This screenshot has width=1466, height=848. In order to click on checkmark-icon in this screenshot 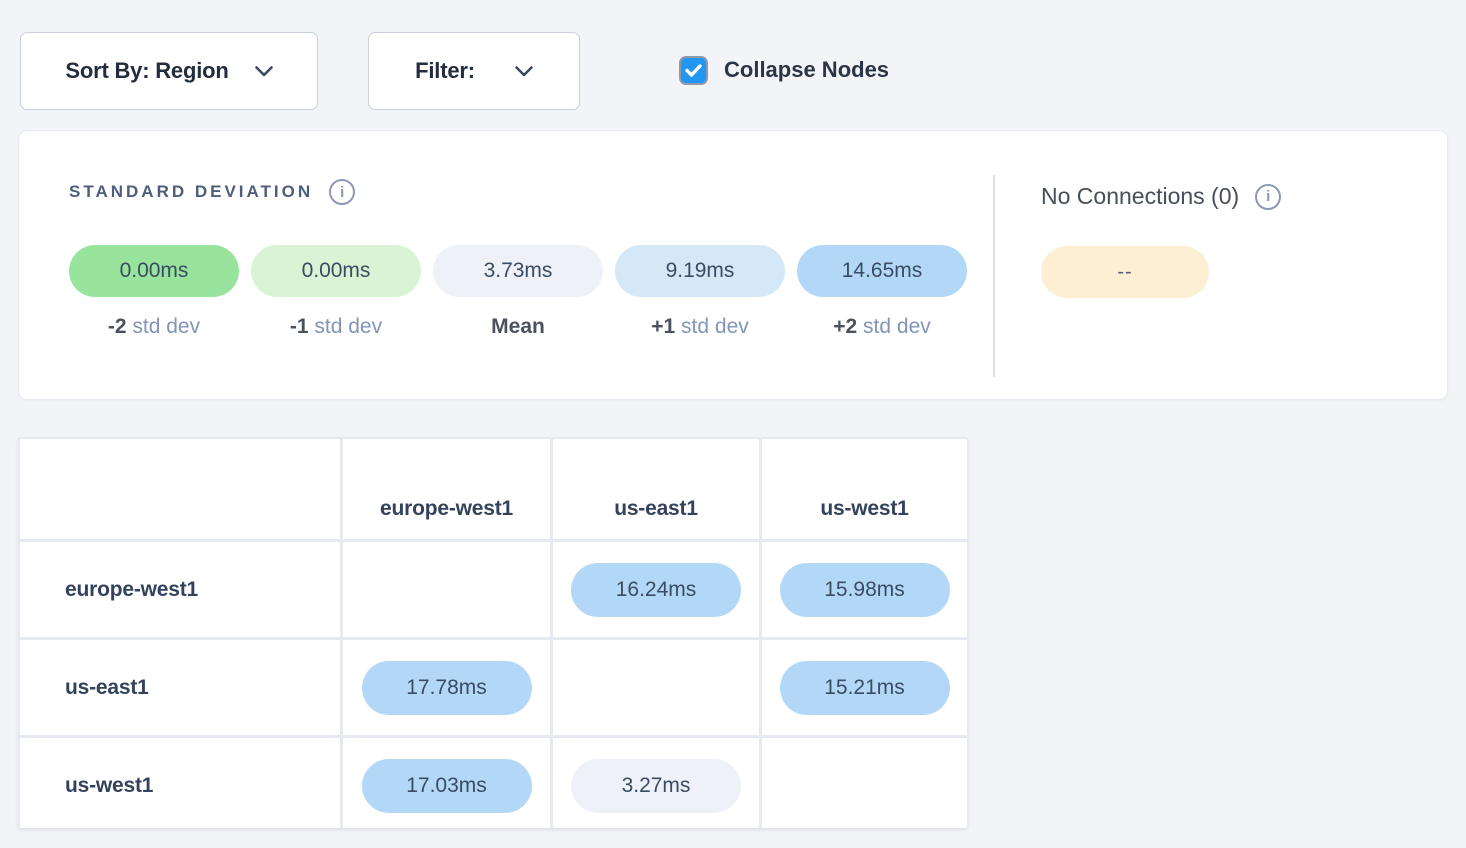, I will do `click(693, 70)`.